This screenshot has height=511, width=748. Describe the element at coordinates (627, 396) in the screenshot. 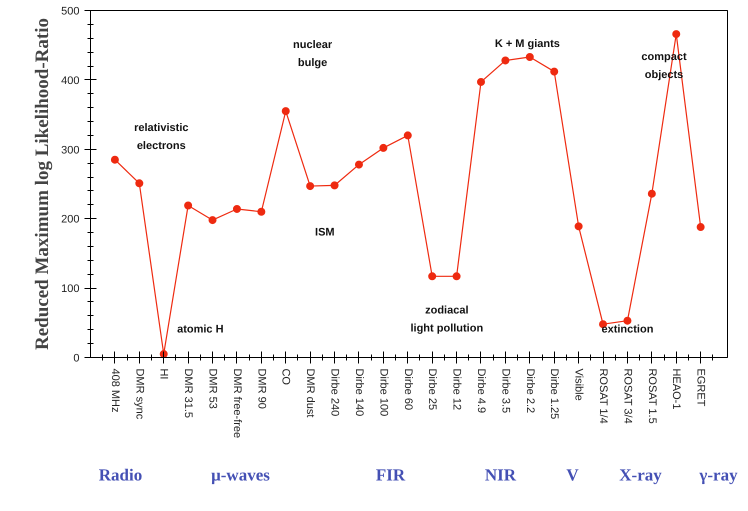

I see `x-tick-label: ROSAT 3/4` at that location.